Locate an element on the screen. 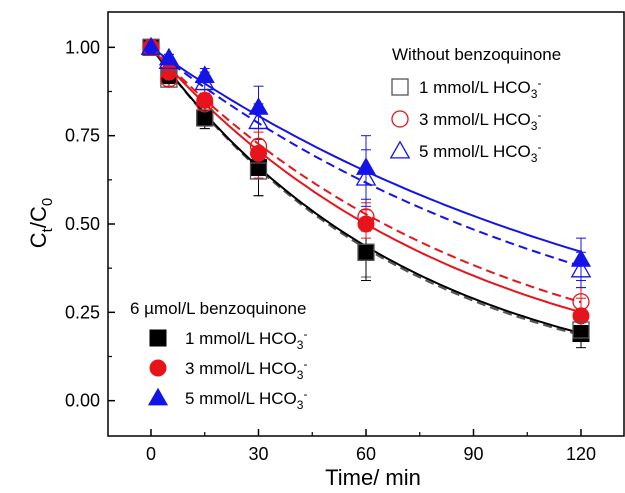 The width and height of the screenshot is (625, 493). y-axis-title-main: C is located at coordinates (38, 240).